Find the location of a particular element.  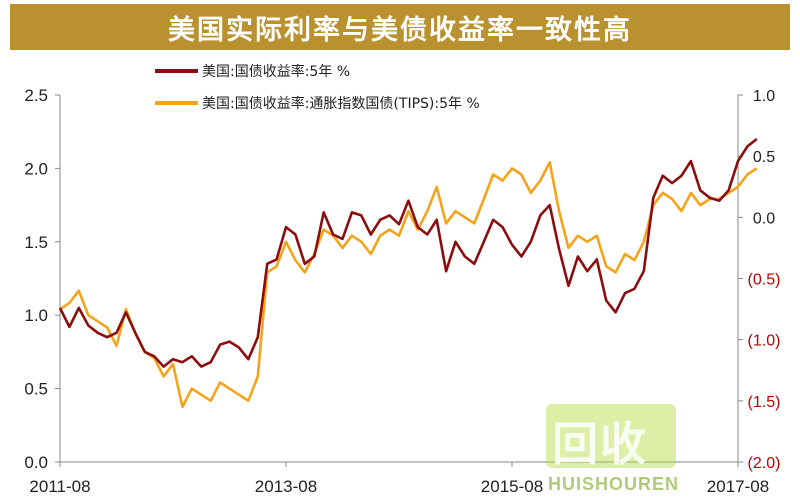

x-tick-label: 2015-08 is located at coordinates (512, 486).